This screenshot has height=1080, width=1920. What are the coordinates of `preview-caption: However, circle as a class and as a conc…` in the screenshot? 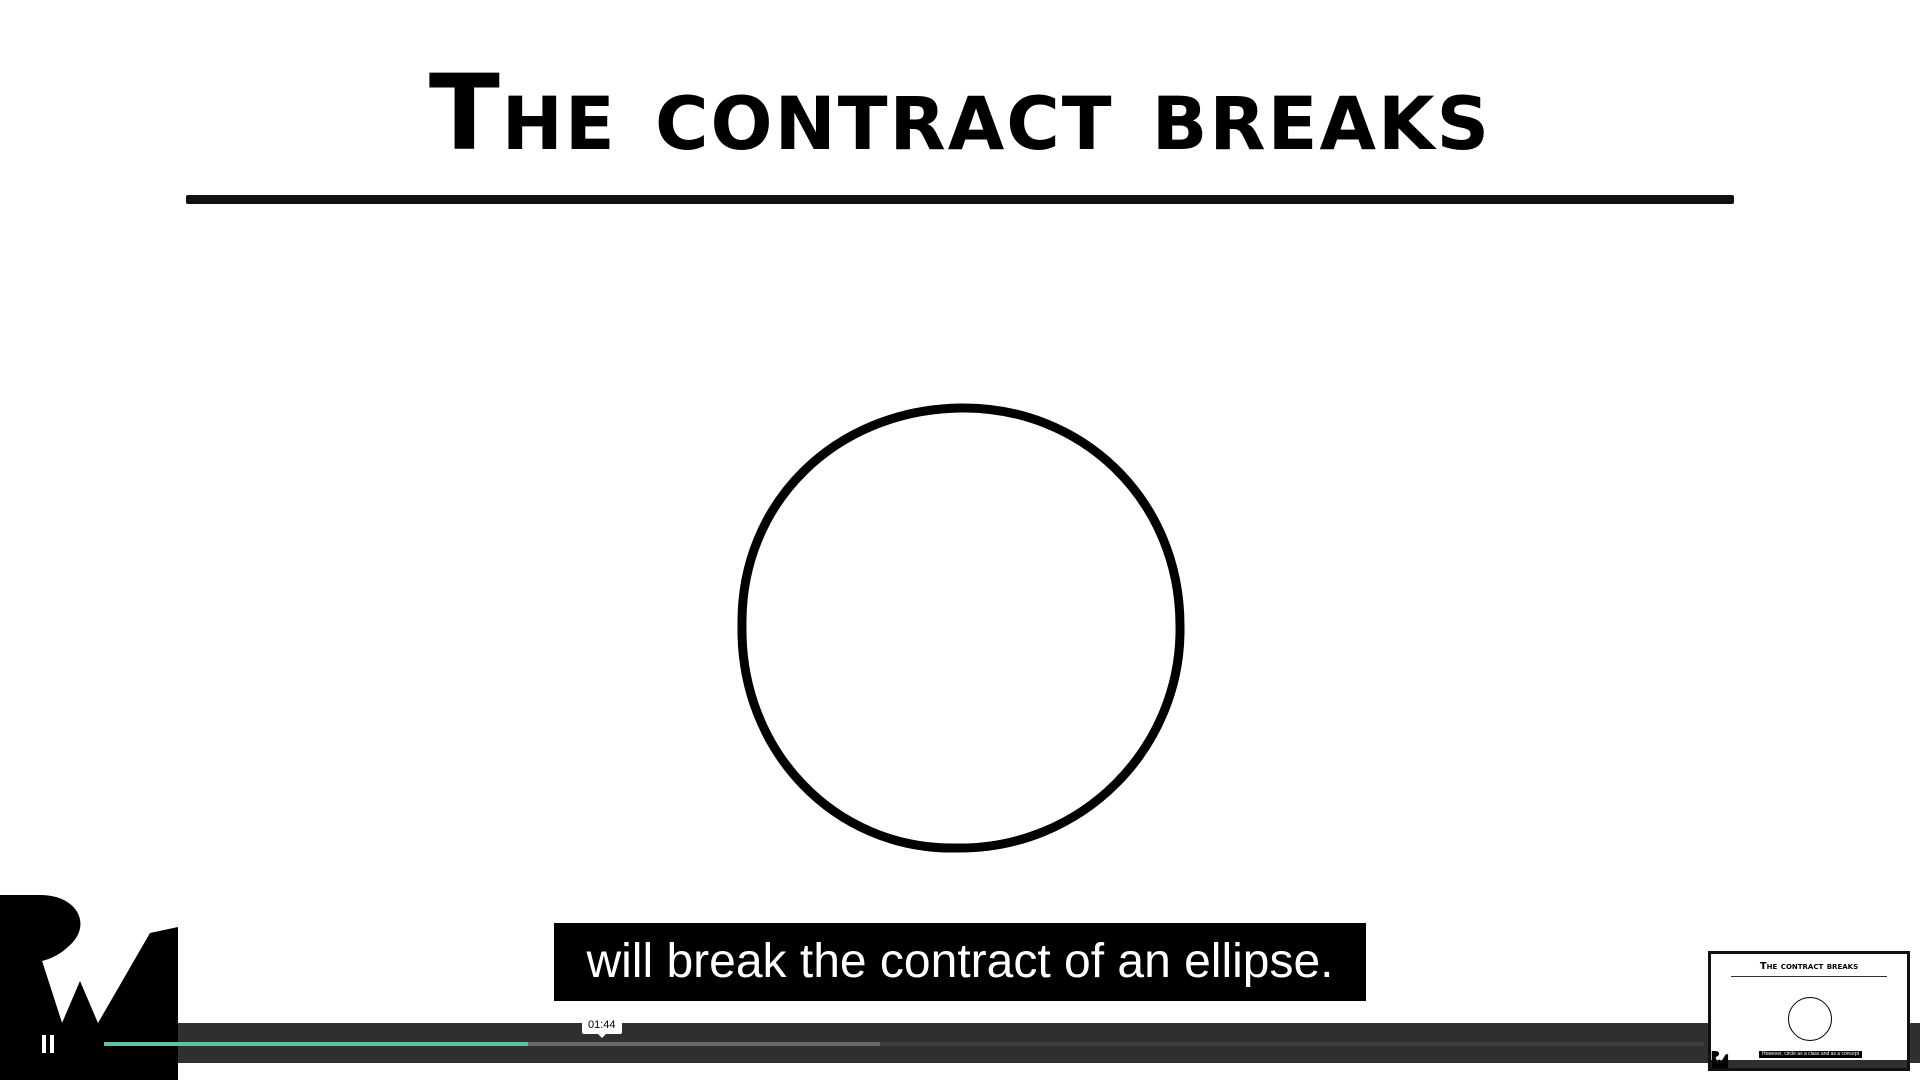 It's located at (1810, 1054).